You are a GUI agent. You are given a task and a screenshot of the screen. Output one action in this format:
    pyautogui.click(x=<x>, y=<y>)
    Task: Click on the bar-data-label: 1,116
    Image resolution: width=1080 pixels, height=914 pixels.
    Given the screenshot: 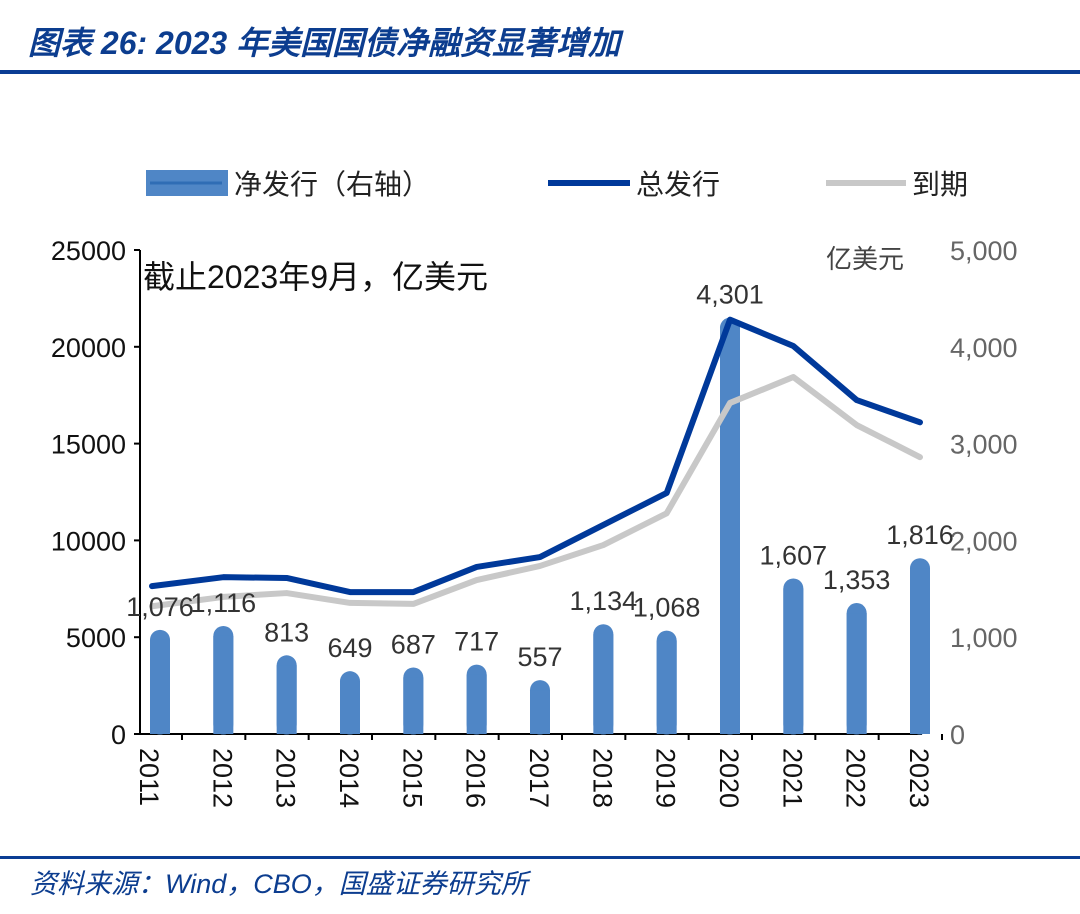 What is the action you would take?
    pyautogui.click(x=224, y=603)
    